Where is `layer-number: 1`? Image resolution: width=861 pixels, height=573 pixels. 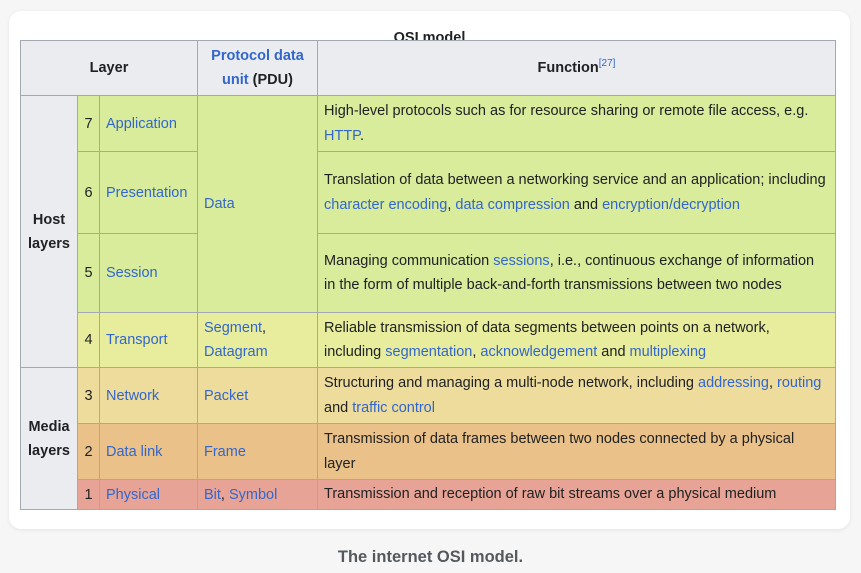
layer-number: 1 is located at coordinates (88, 494).